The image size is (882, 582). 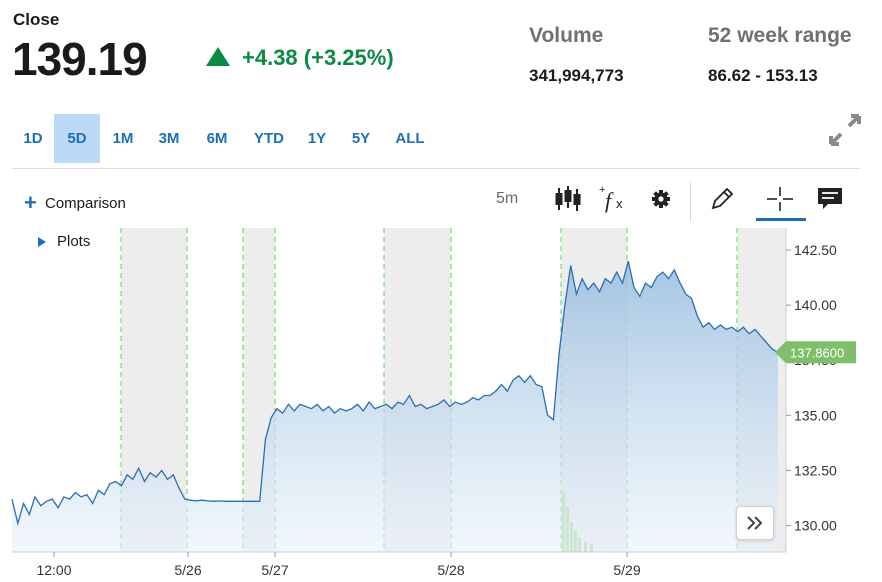 I want to click on caret-right-icon, so click(x=42, y=241).